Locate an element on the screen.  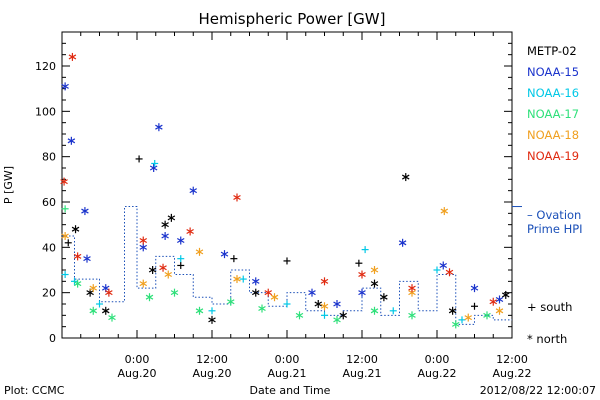
x-tick-label-date: Aug.20 is located at coordinates (212, 373).